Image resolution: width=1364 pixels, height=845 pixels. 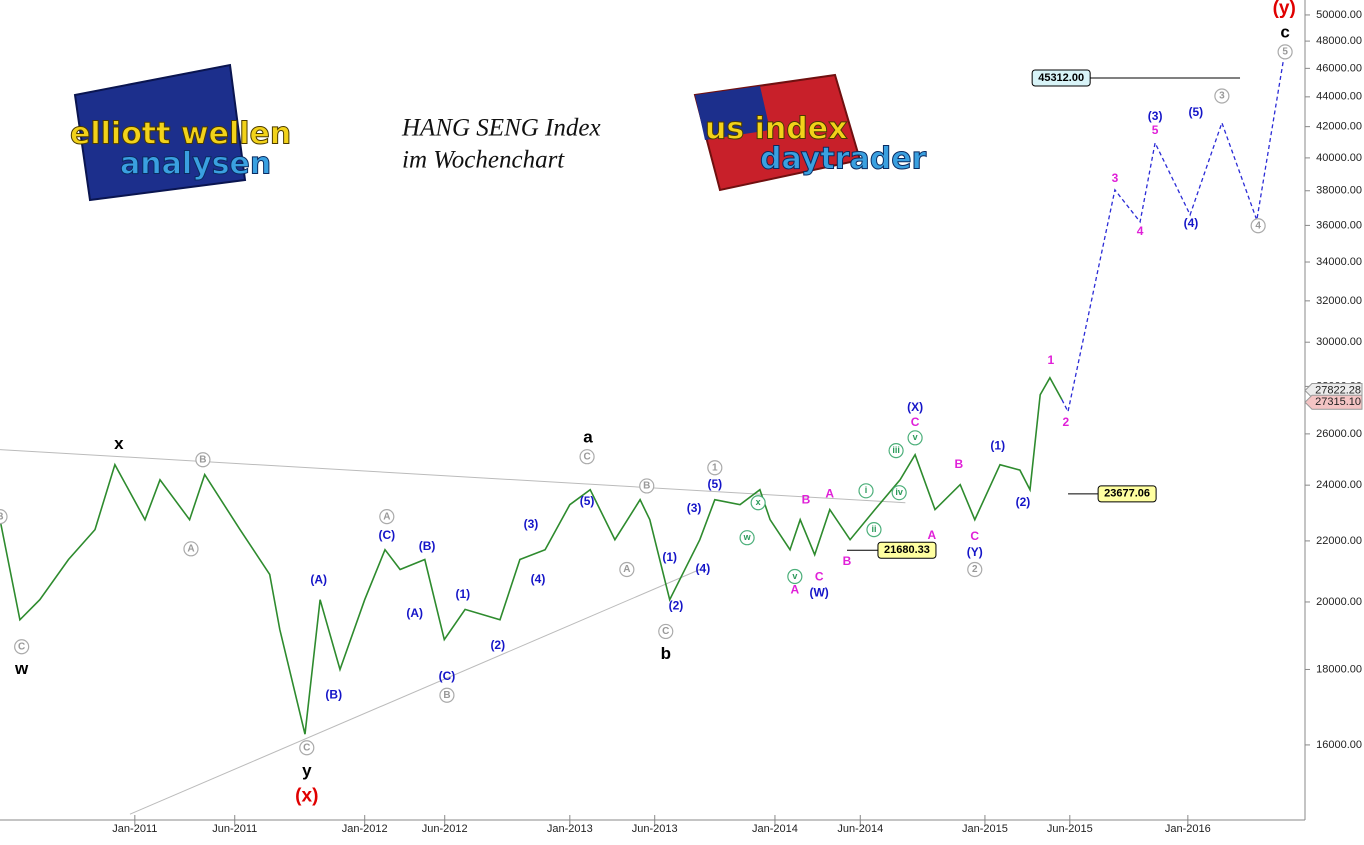 I want to click on x-tick-label: Jan-2013, so click(x=570, y=829).